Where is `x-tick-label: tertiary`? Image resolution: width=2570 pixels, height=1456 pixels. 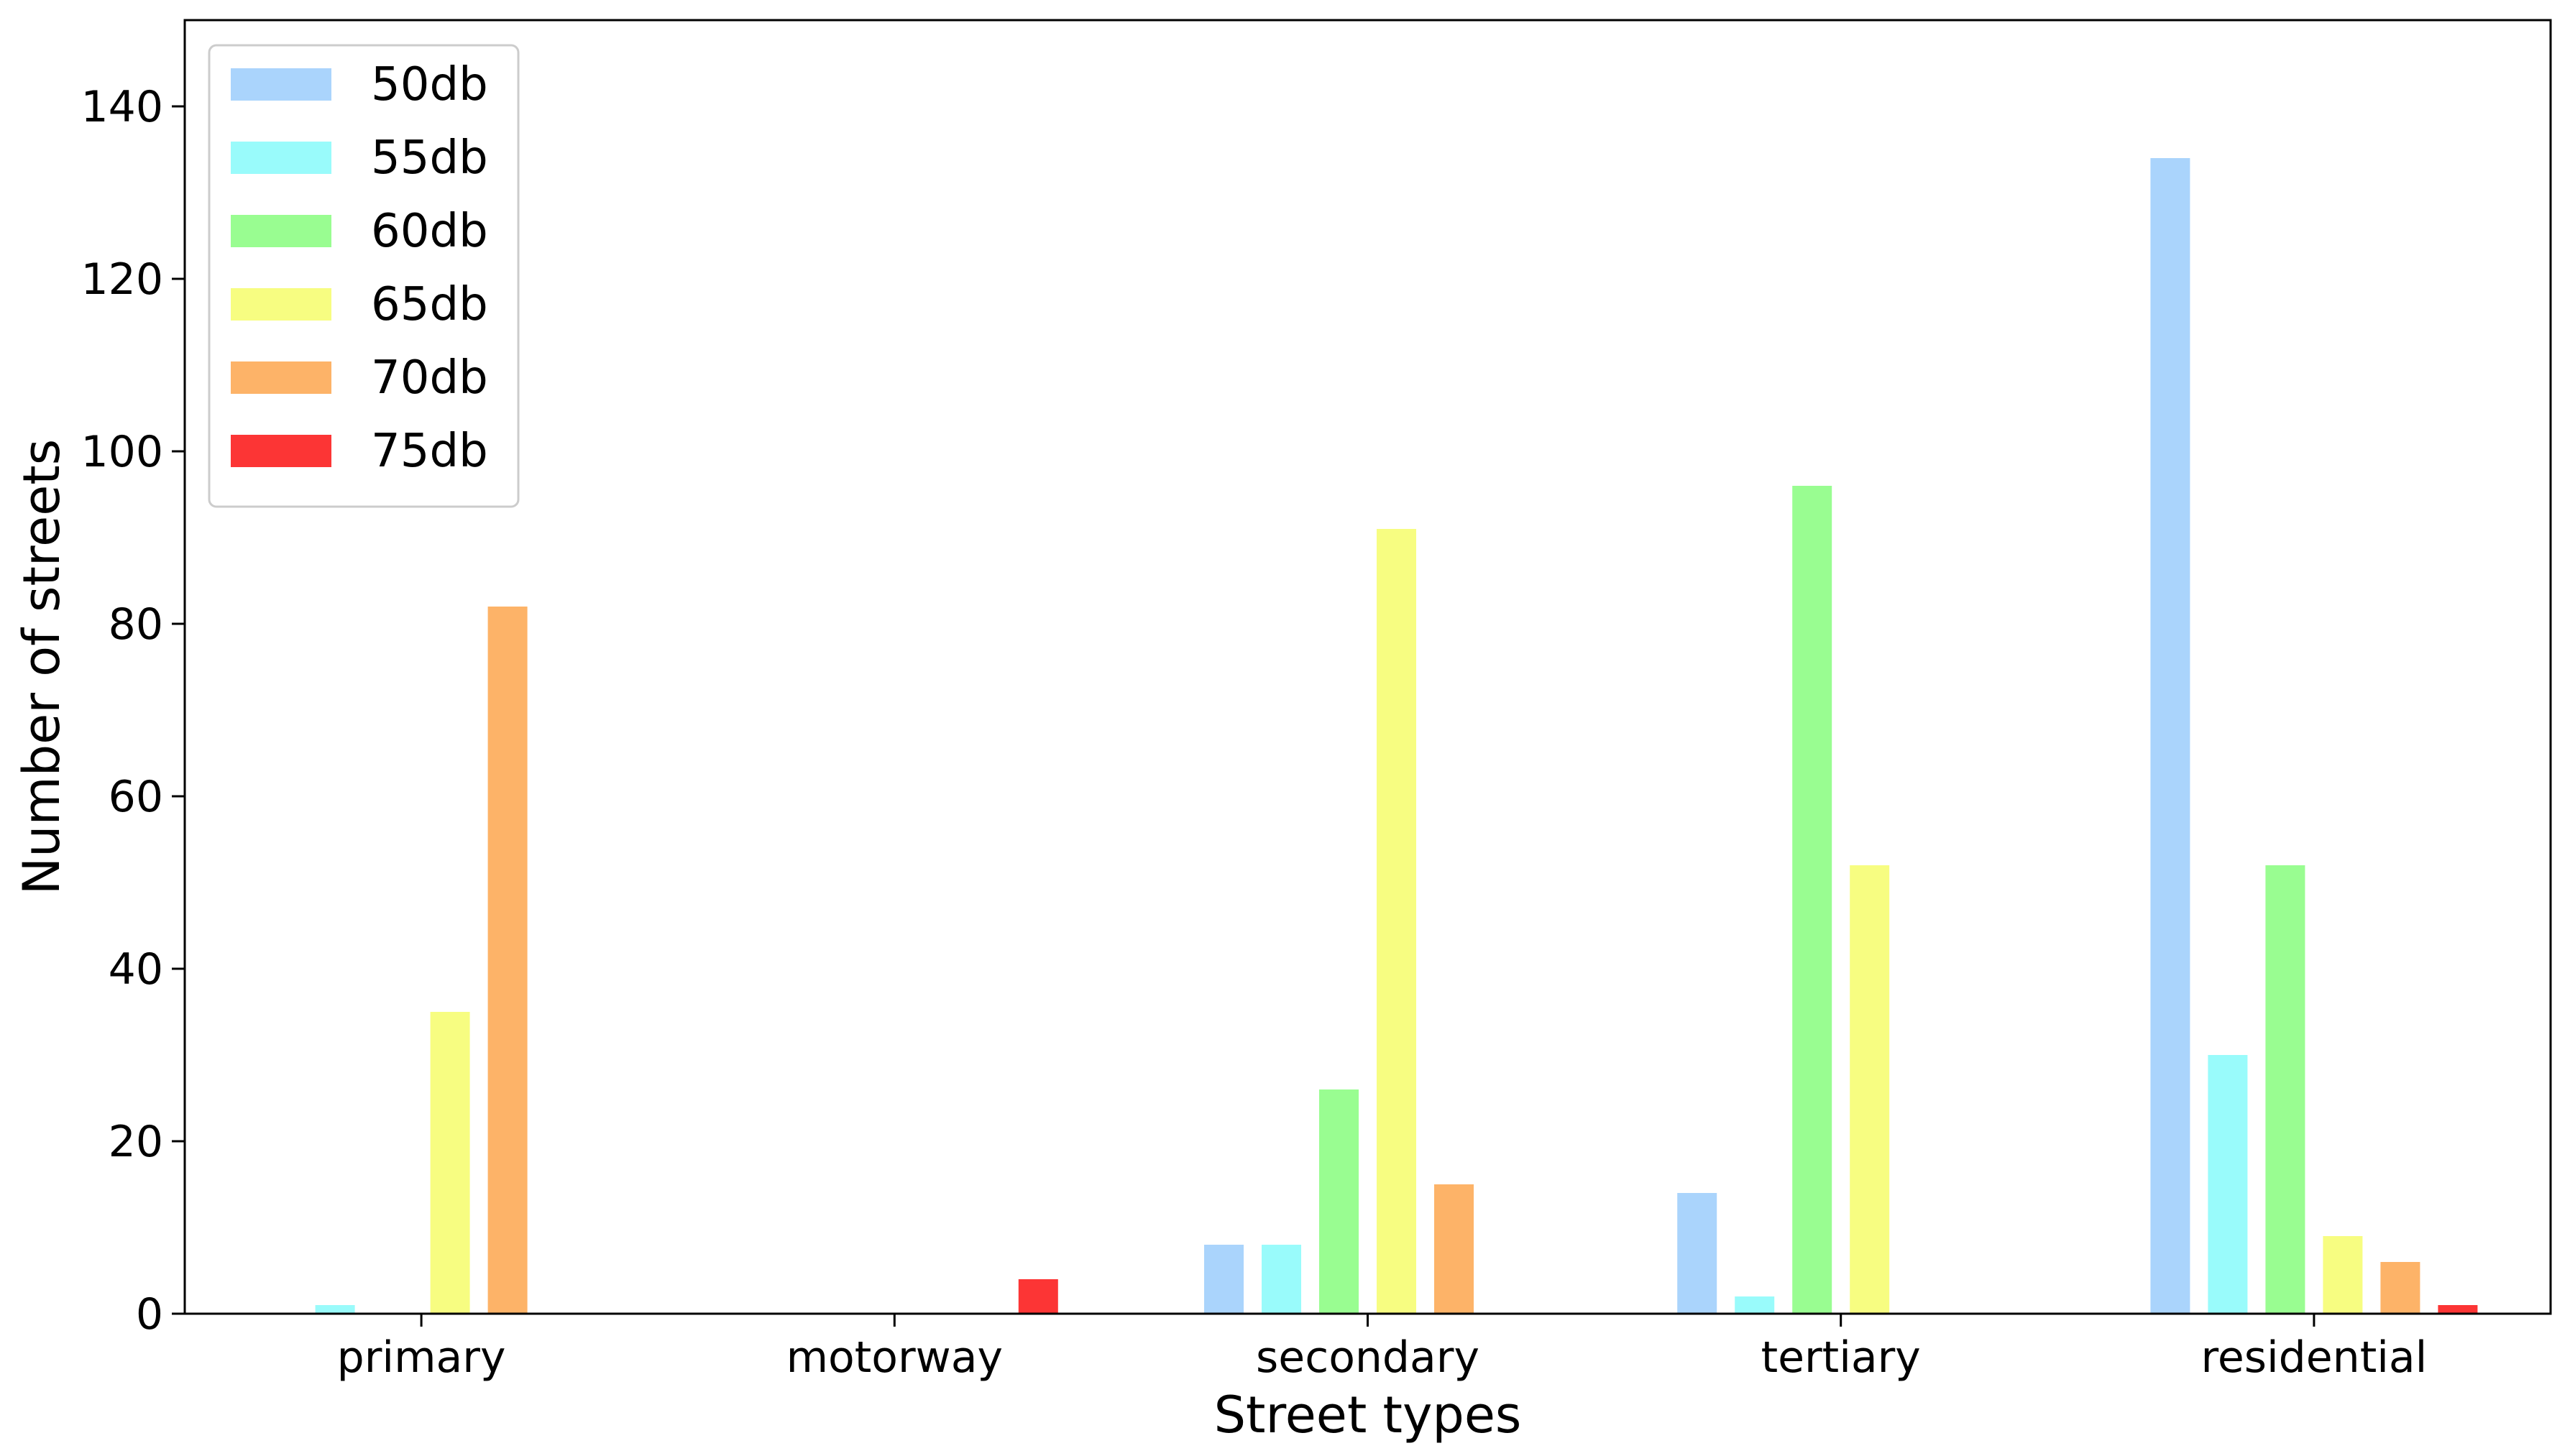
x-tick-label: tertiary is located at coordinates (1841, 1357).